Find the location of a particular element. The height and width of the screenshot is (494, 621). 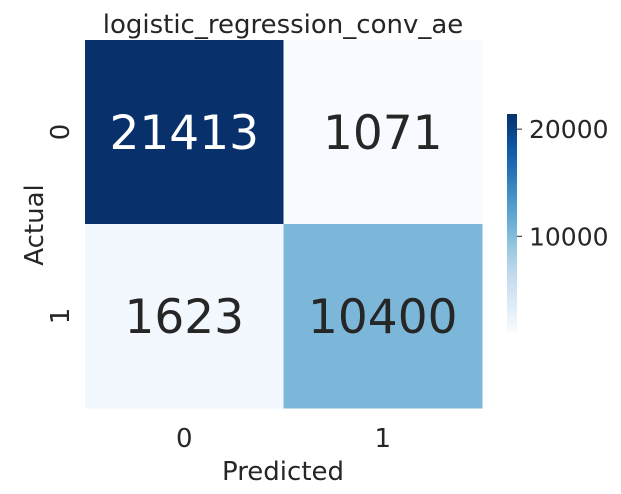

cell-value-label: 10400 is located at coordinates (383, 317).